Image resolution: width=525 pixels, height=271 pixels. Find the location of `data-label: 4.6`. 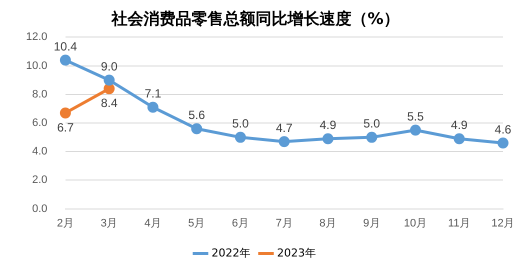

data-label: 4.6 is located at coordinates (503, 129).